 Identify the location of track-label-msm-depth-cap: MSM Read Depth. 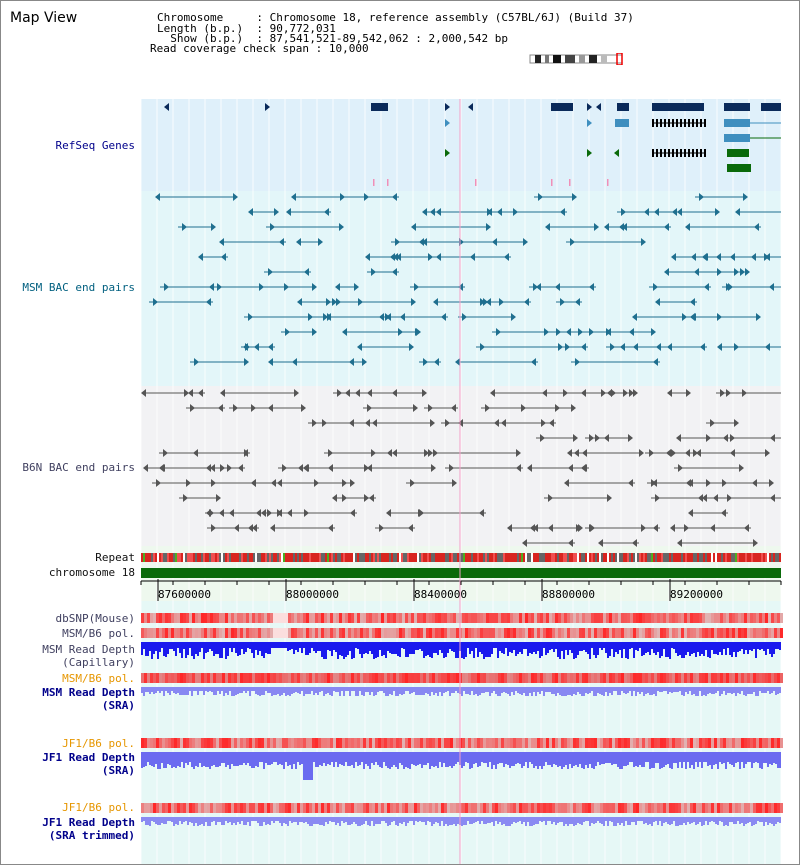
(88, 649).